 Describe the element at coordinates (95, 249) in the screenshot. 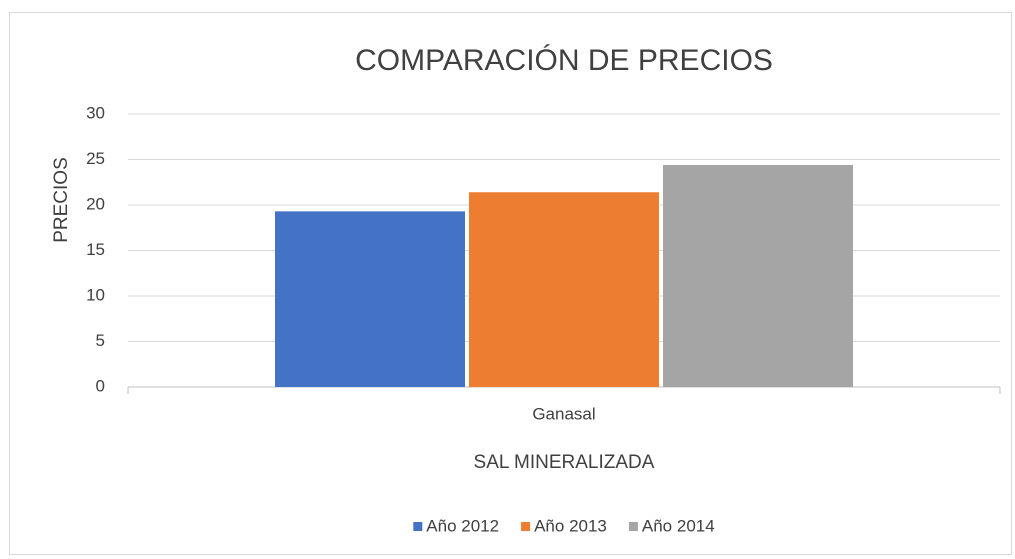

I see `y-tick-label: 15` at that location.